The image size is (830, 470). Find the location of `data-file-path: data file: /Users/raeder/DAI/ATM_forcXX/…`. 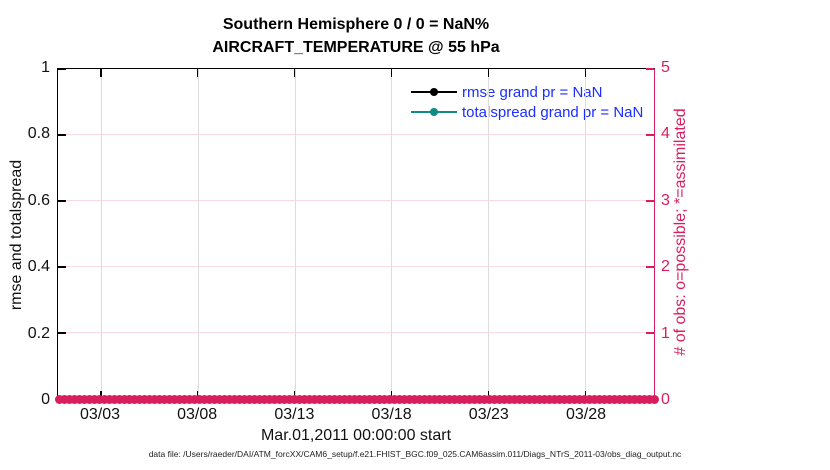

data-file-path: data file: /Users/raeder/DAI/ATM_forcXX/… is located at coordinates (415, 454).